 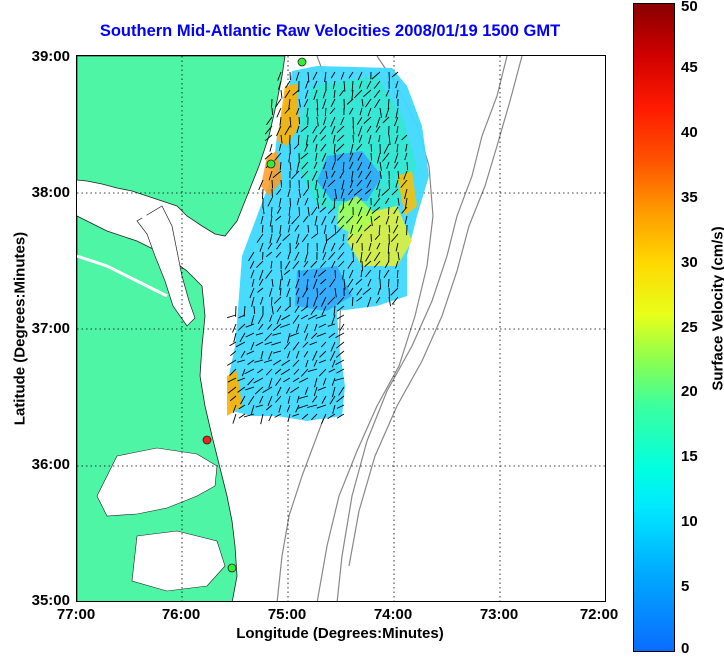 What do you see at coordinates (689, 327) in the screenshot?
I see `colorbar-tick-label: 25` at bounding box center [689, 327].